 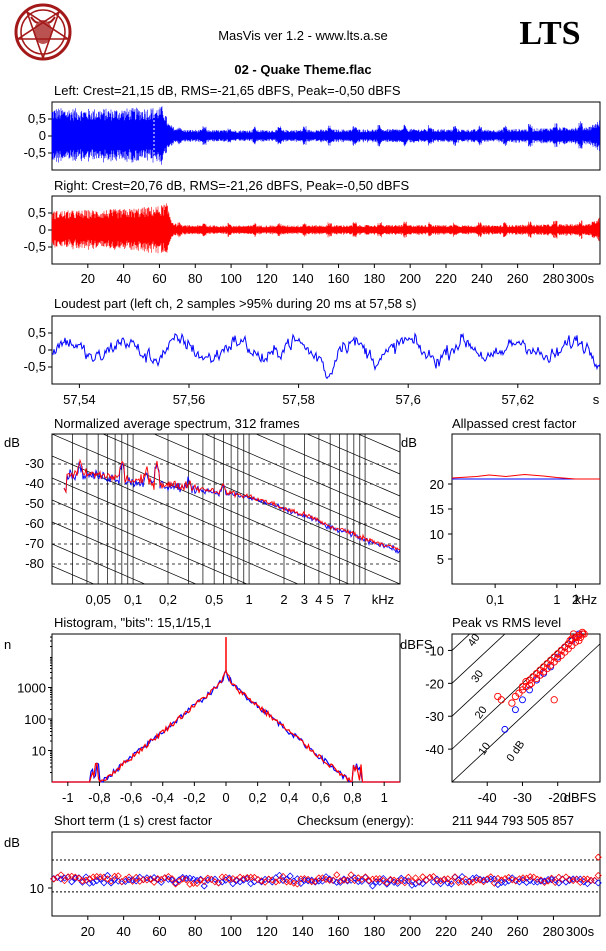 I want to click on spectrum-right-curve, so click(x=231, y=504).